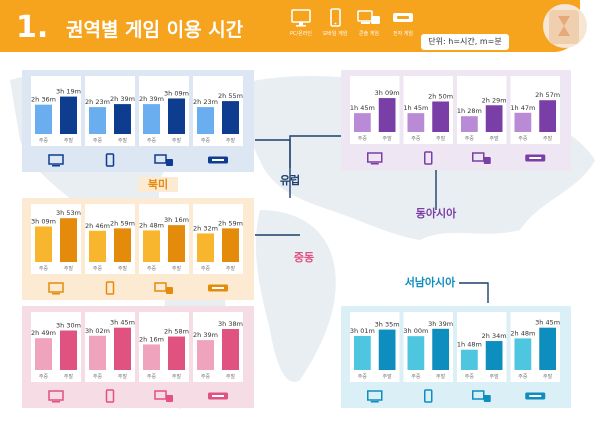 The width and height of the screenshot is (600, 424). Describe the element at coordinates (335, 22) in the screenshot. I see `legend-mobile: 모바일 게임` at that location.